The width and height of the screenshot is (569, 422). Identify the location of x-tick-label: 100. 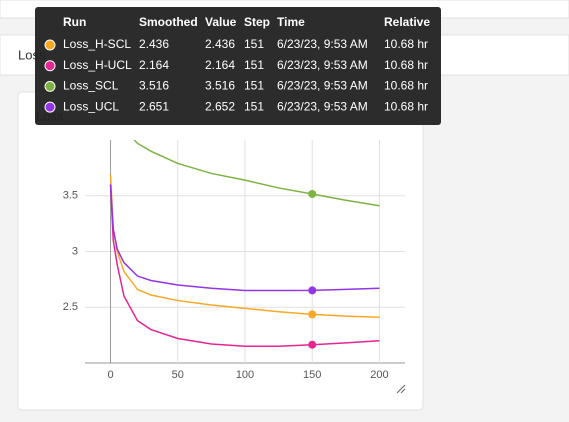
(245, 375).